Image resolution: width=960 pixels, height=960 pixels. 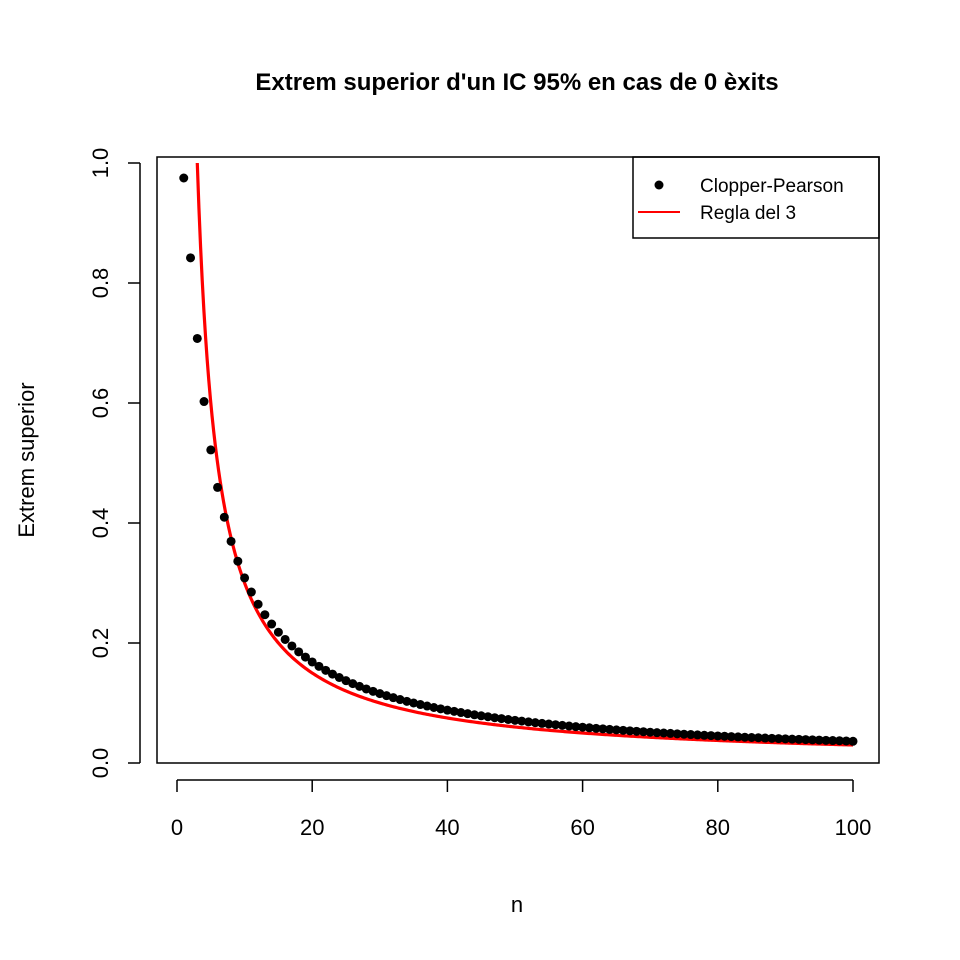 I want to click on y-tick-label: 1.0, so click(x=100, y=163).